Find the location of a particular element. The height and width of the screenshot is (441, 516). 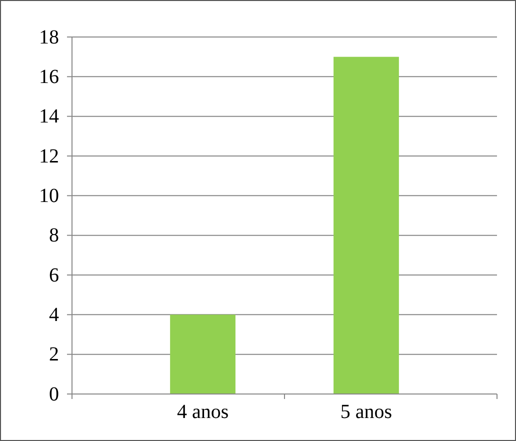

y-tick-label: 14 is located at coordinates (49, 117).